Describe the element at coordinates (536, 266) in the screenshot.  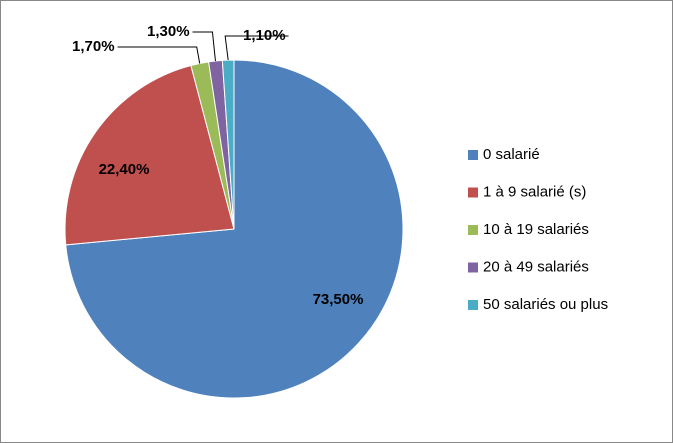
I see `legend-label: 20 à 49 salariés` at that location.